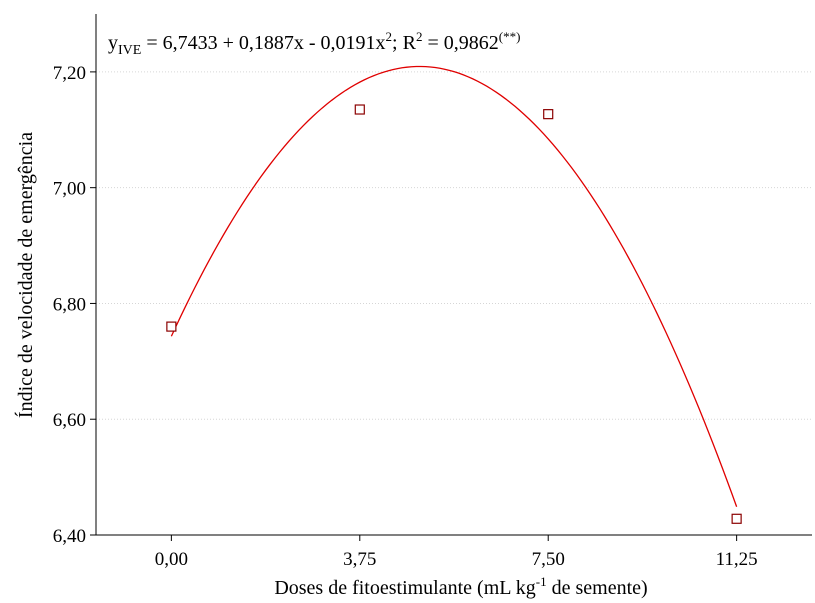 The height and width of the screenshot is (603, 815). I want to click on y-axis-title: Índice de velocidade de emergência, so click(25, 275).